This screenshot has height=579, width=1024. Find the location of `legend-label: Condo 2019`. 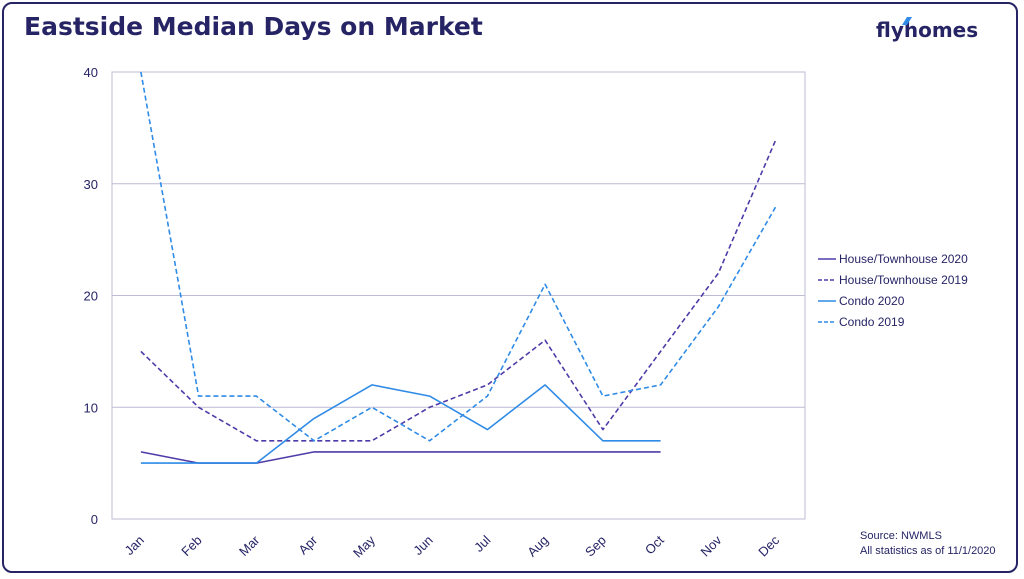

legend-label: Condo 2019 is located at coordinates (872, 322).